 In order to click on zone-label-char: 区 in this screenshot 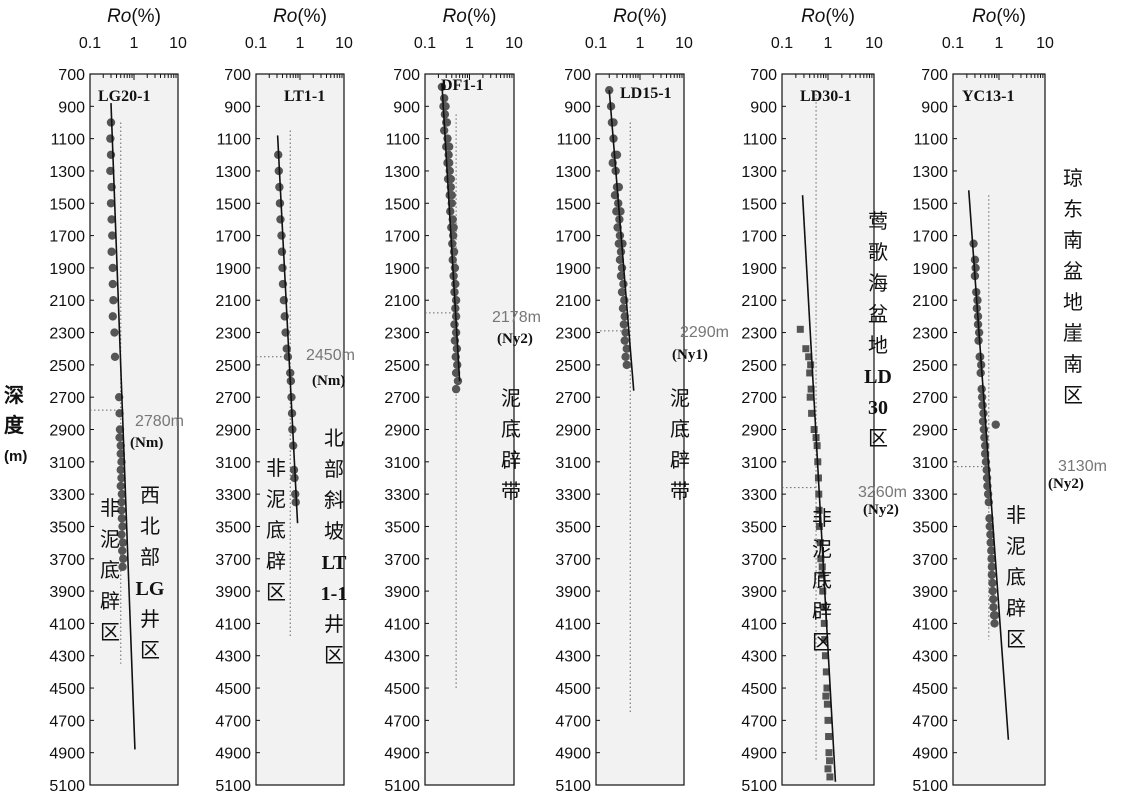, I will do `click(276, 592)`.